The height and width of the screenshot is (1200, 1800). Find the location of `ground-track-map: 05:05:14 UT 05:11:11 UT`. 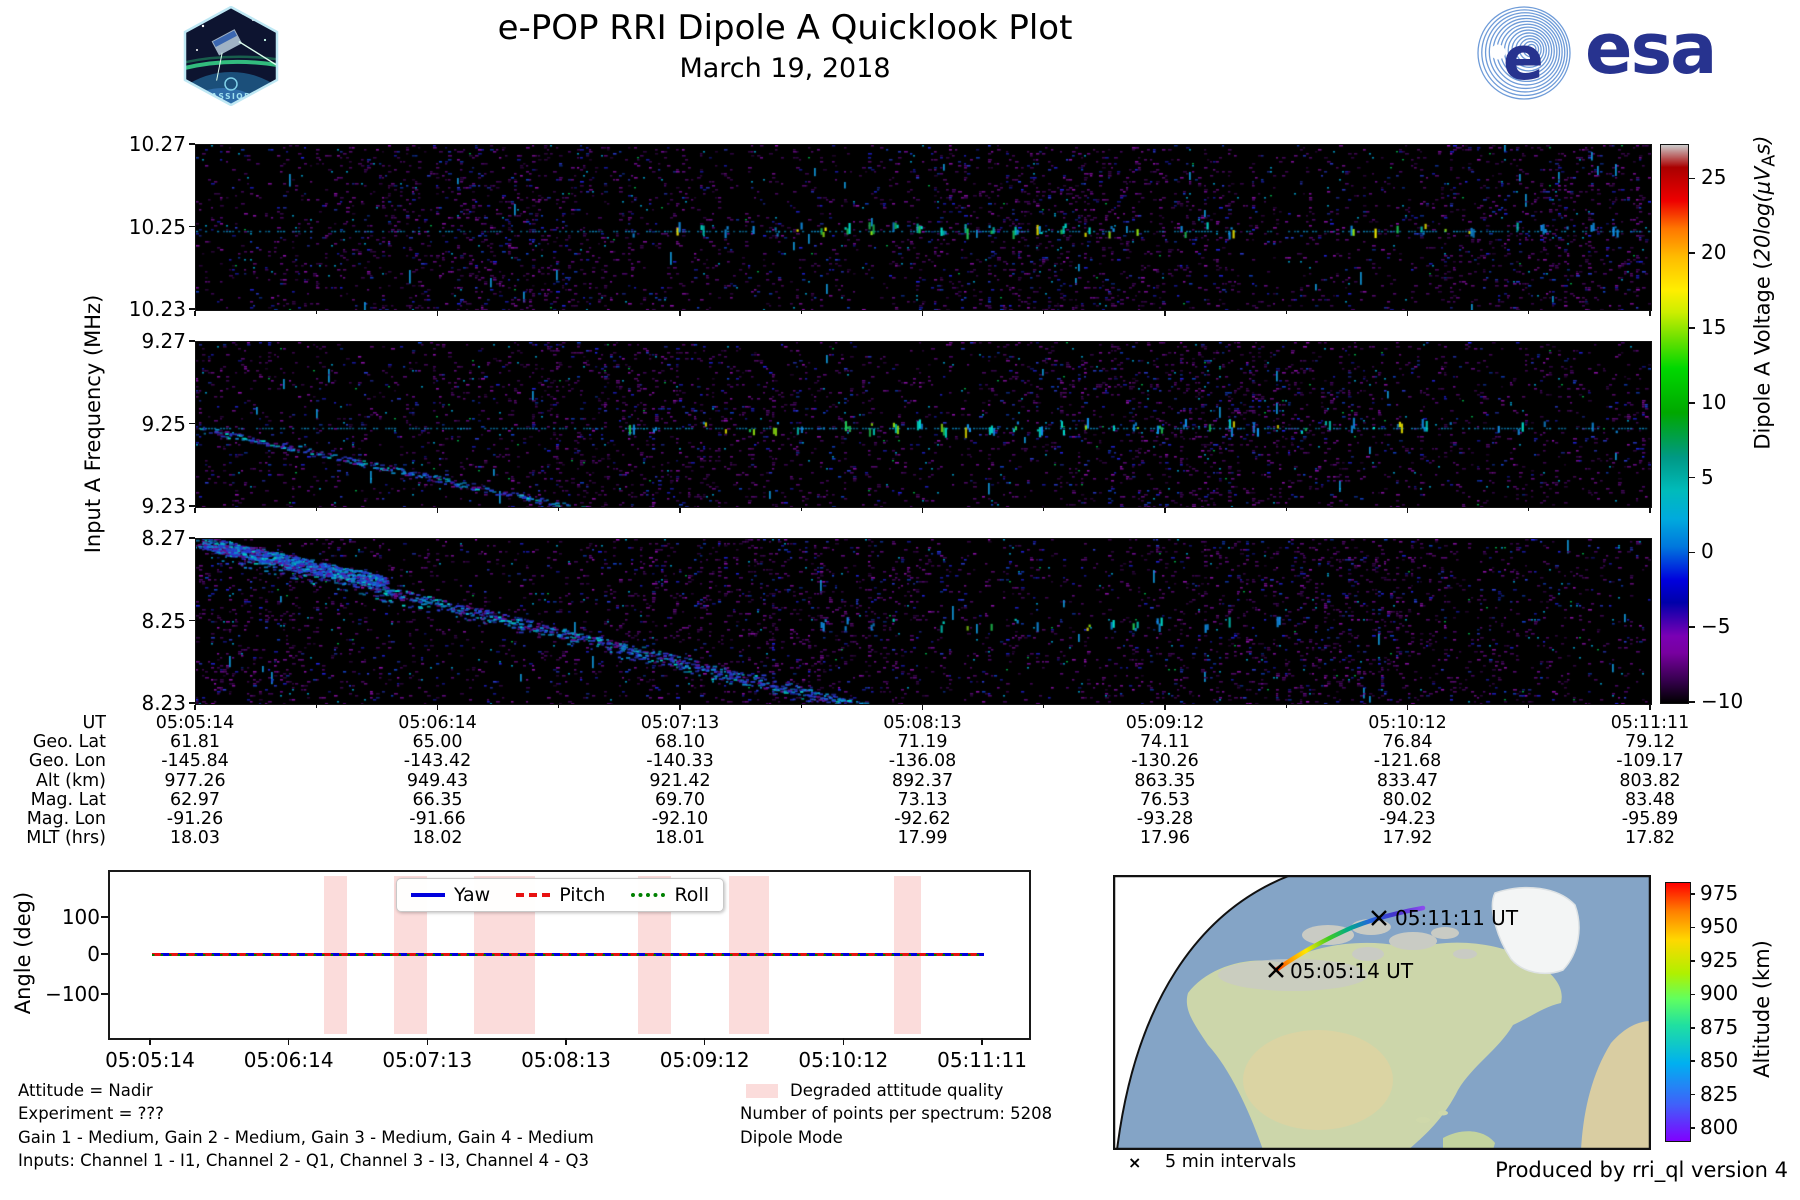

ground-track-map: 05:05:14 UT 05:11:11 UT is located at coordinates (1382, 1012).